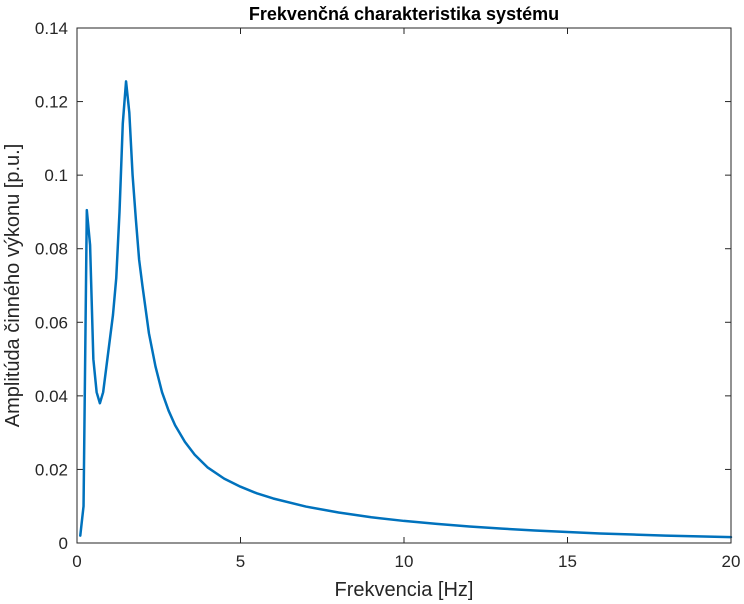  Describe the element at coordinates (240, 561) in the screenshot. I see `x-tick-label: 5` at that location.